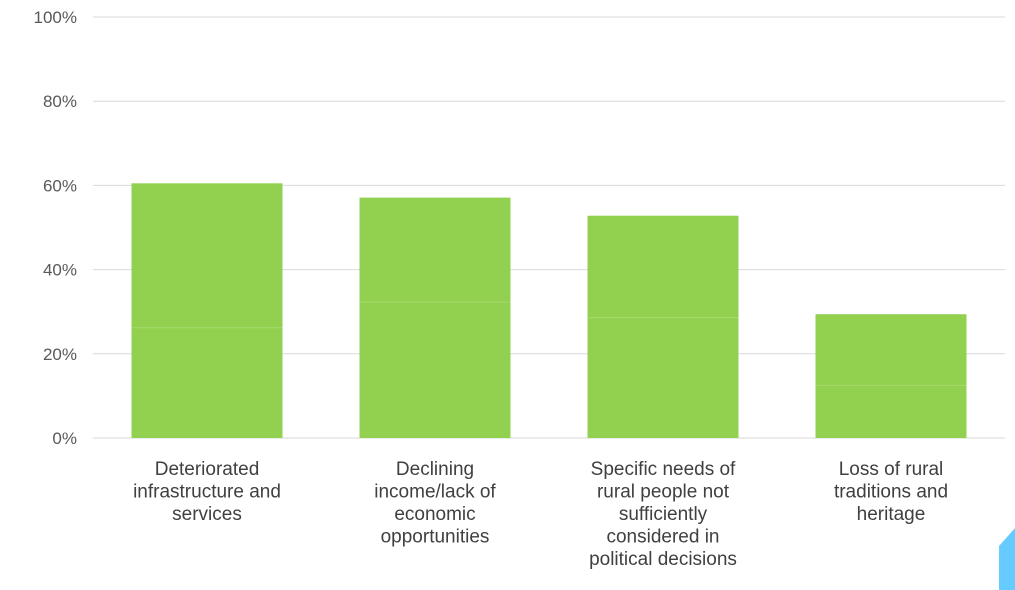  What do you see at coordinates (435, 537) in the screenshot?
I see `x-category-label-line: opportunities` at bounding box center [435, 537].